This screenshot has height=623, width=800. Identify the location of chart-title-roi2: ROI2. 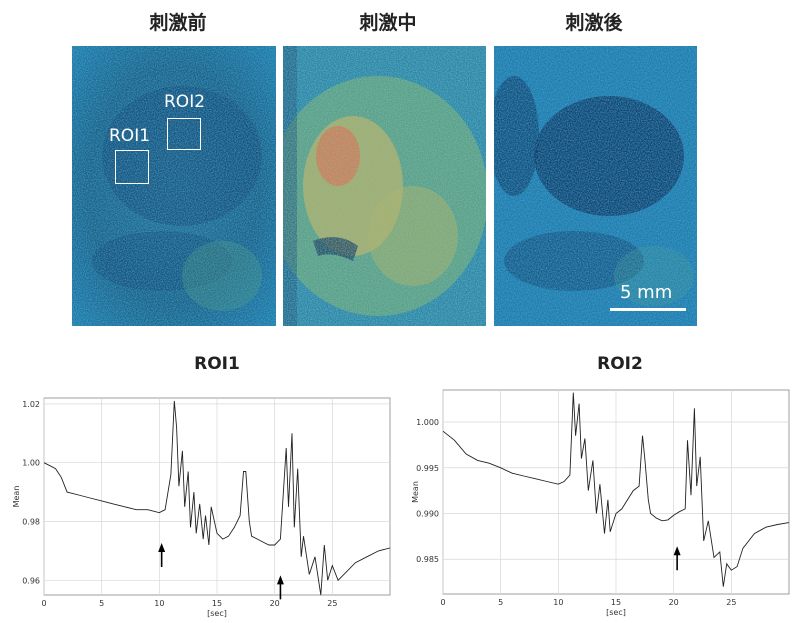
(620, 364).